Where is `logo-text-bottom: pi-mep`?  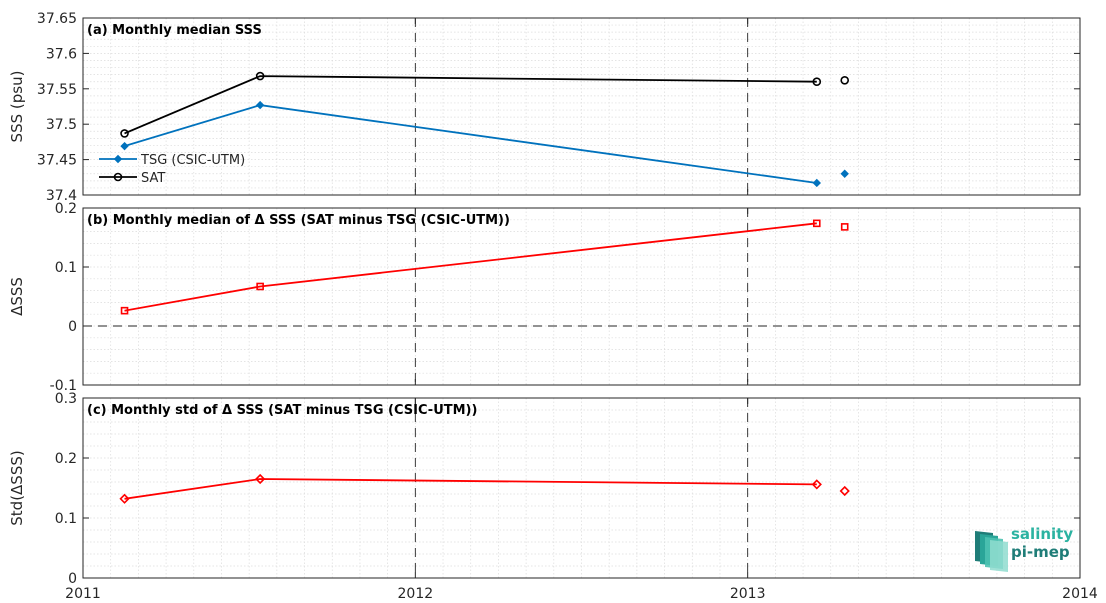
logo-text-bottom: pi-mep is located at coordinates (1040, 552).